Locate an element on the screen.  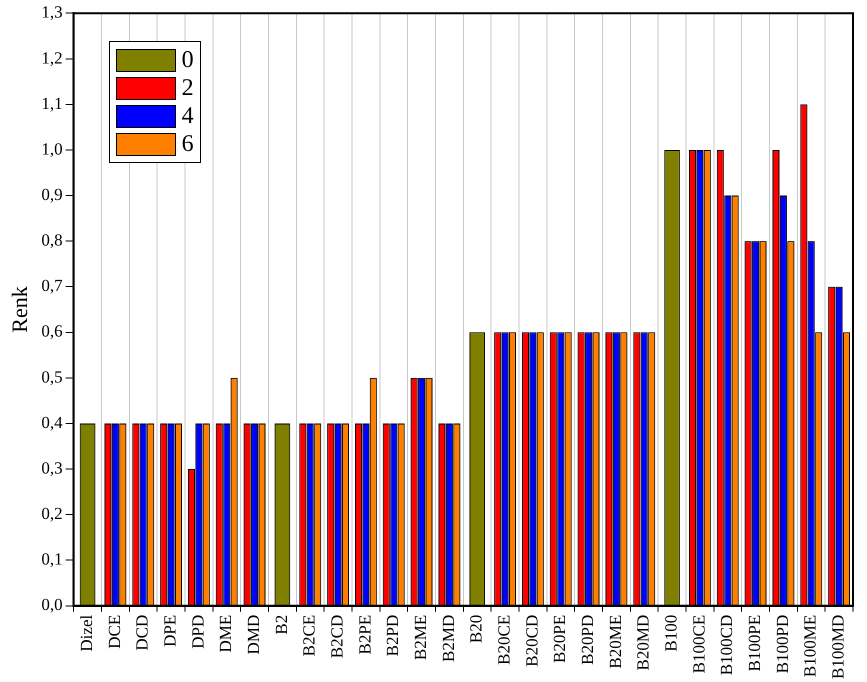
x-tick-label: B20PD is located at coordinates (588, 639).